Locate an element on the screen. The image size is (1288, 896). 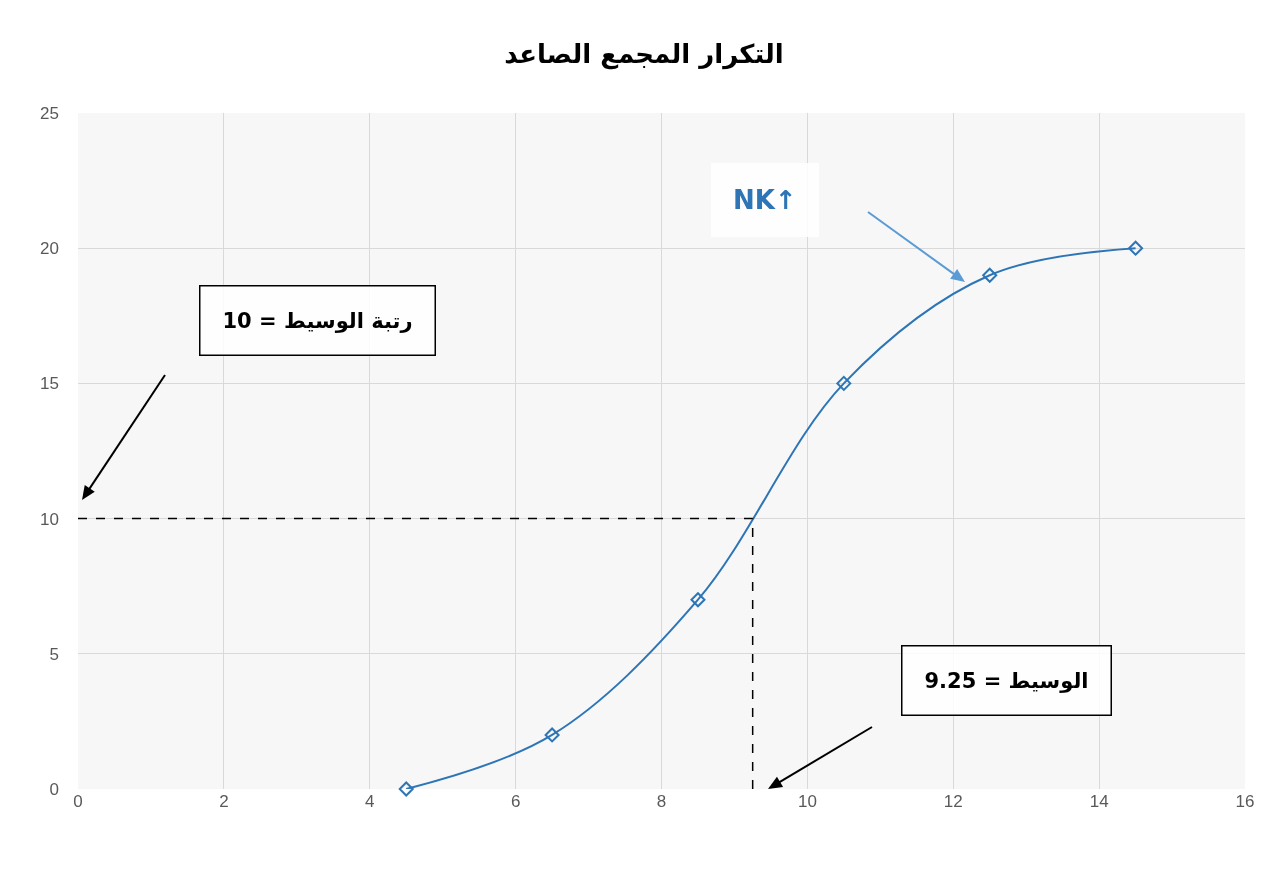
y-tick-label: 5 is located at coordinates (54, 654).